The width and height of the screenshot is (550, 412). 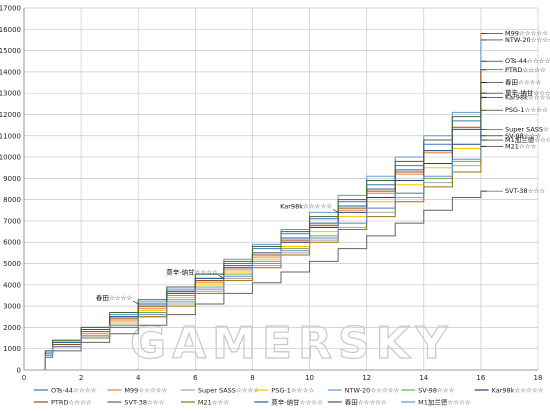 What do you see at coordinates (518, 391) in the screenshot?
I see `legend-label-6: Kar98k☆☆☆☆☆` at bounding box center [518, 391].